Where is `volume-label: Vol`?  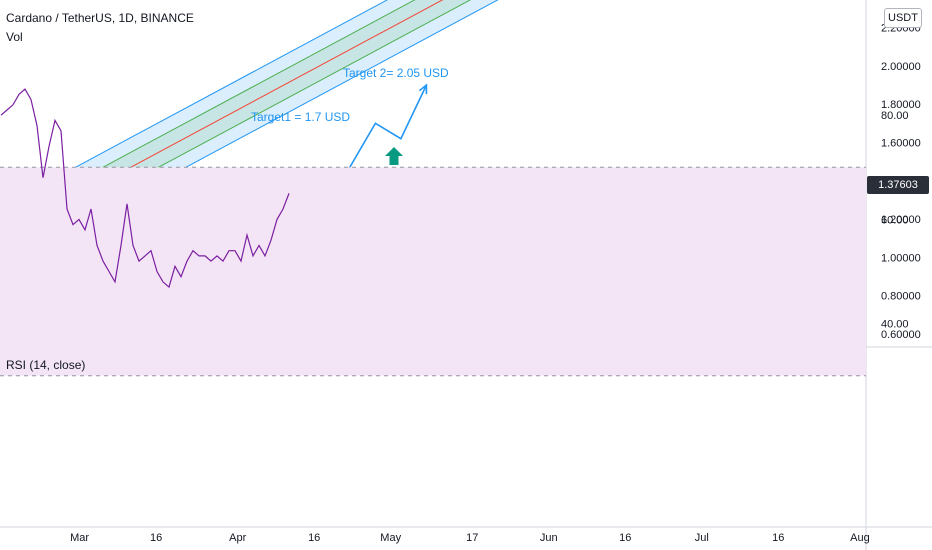 volume-label: Vol is located at coordinates (14, 37).